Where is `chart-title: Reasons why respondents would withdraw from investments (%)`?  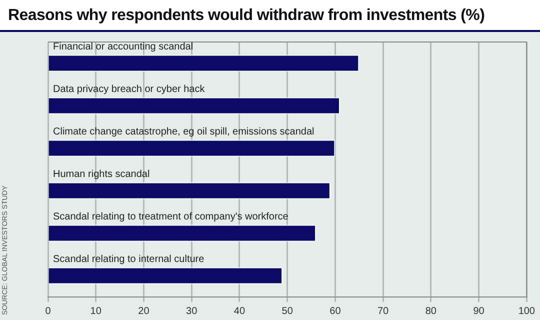 chart-title: Reasons why respondents would withdraw from investments (%) is located at coordinates (270, 16).